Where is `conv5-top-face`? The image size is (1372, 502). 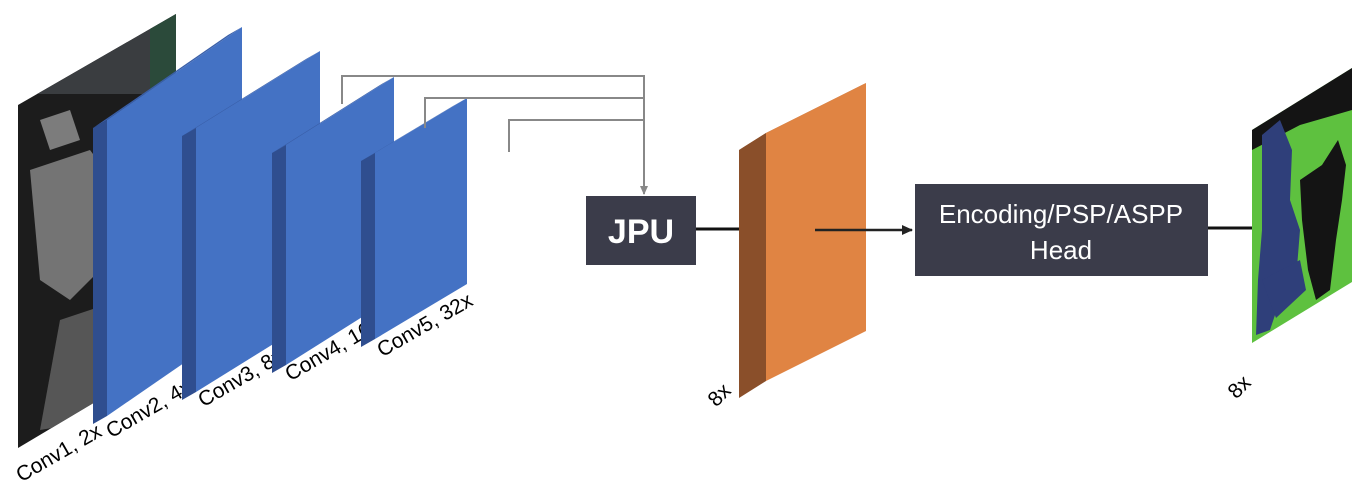 conv5-top-face is located at coordinates (414, 129).